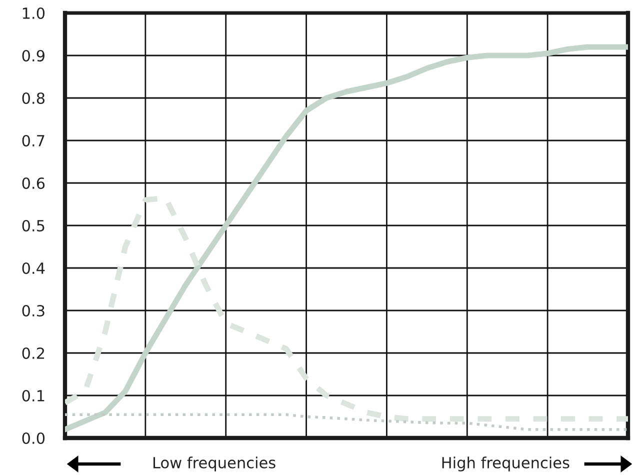  Describe the element at coordinates (33, 98) in the screenshot. I see `y-tick-label: 0.8` at that location.